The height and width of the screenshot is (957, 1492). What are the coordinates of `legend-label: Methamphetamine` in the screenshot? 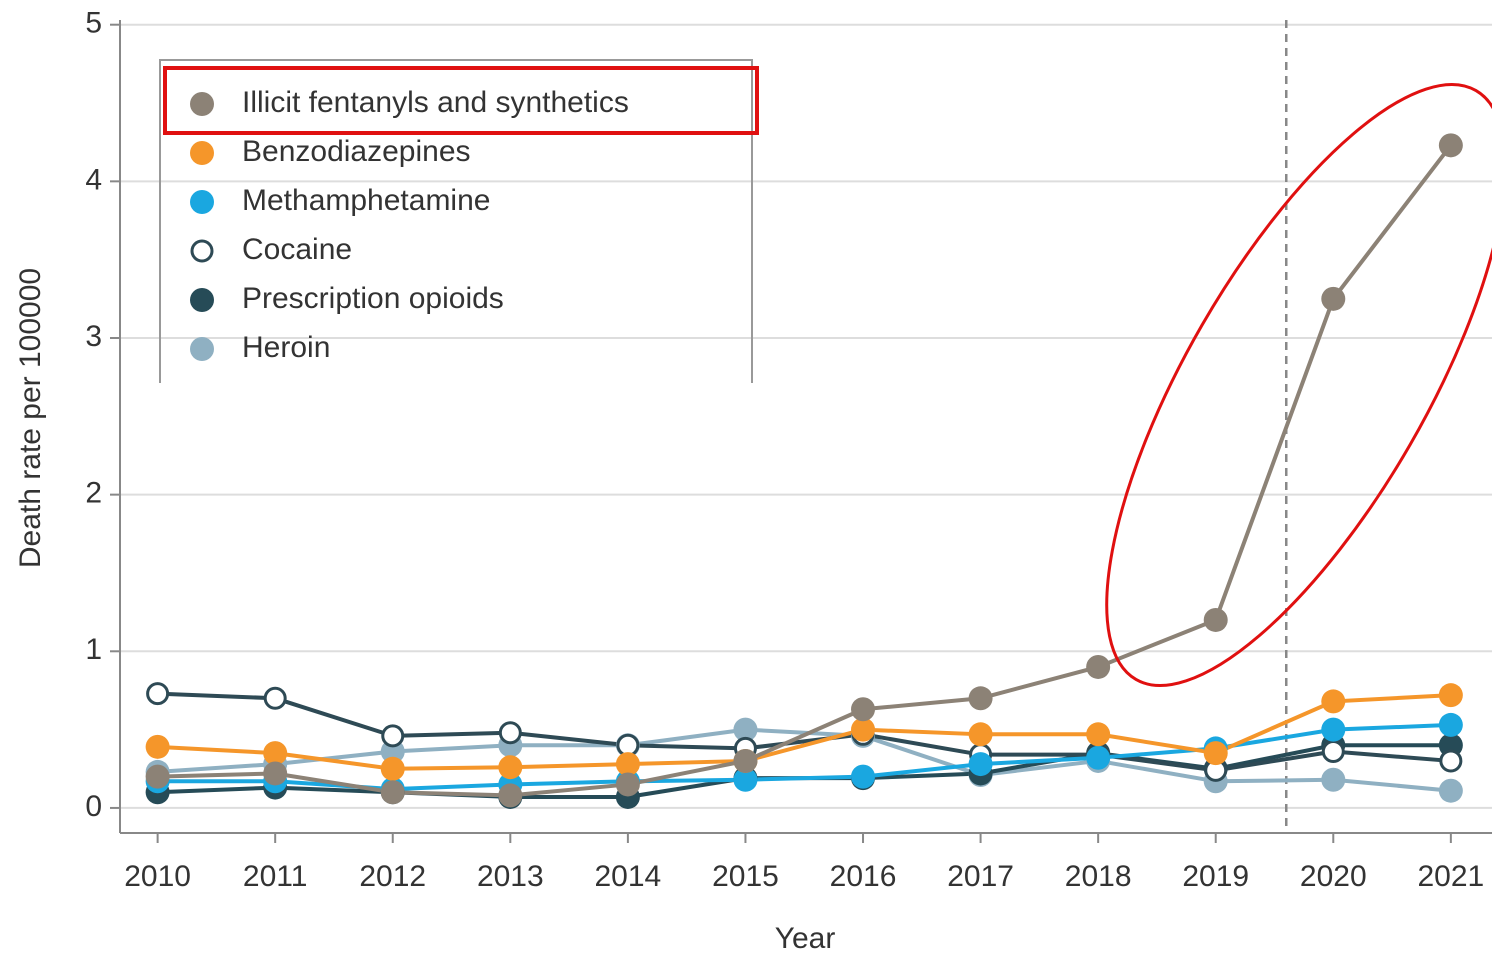 It's located at (366, 200).